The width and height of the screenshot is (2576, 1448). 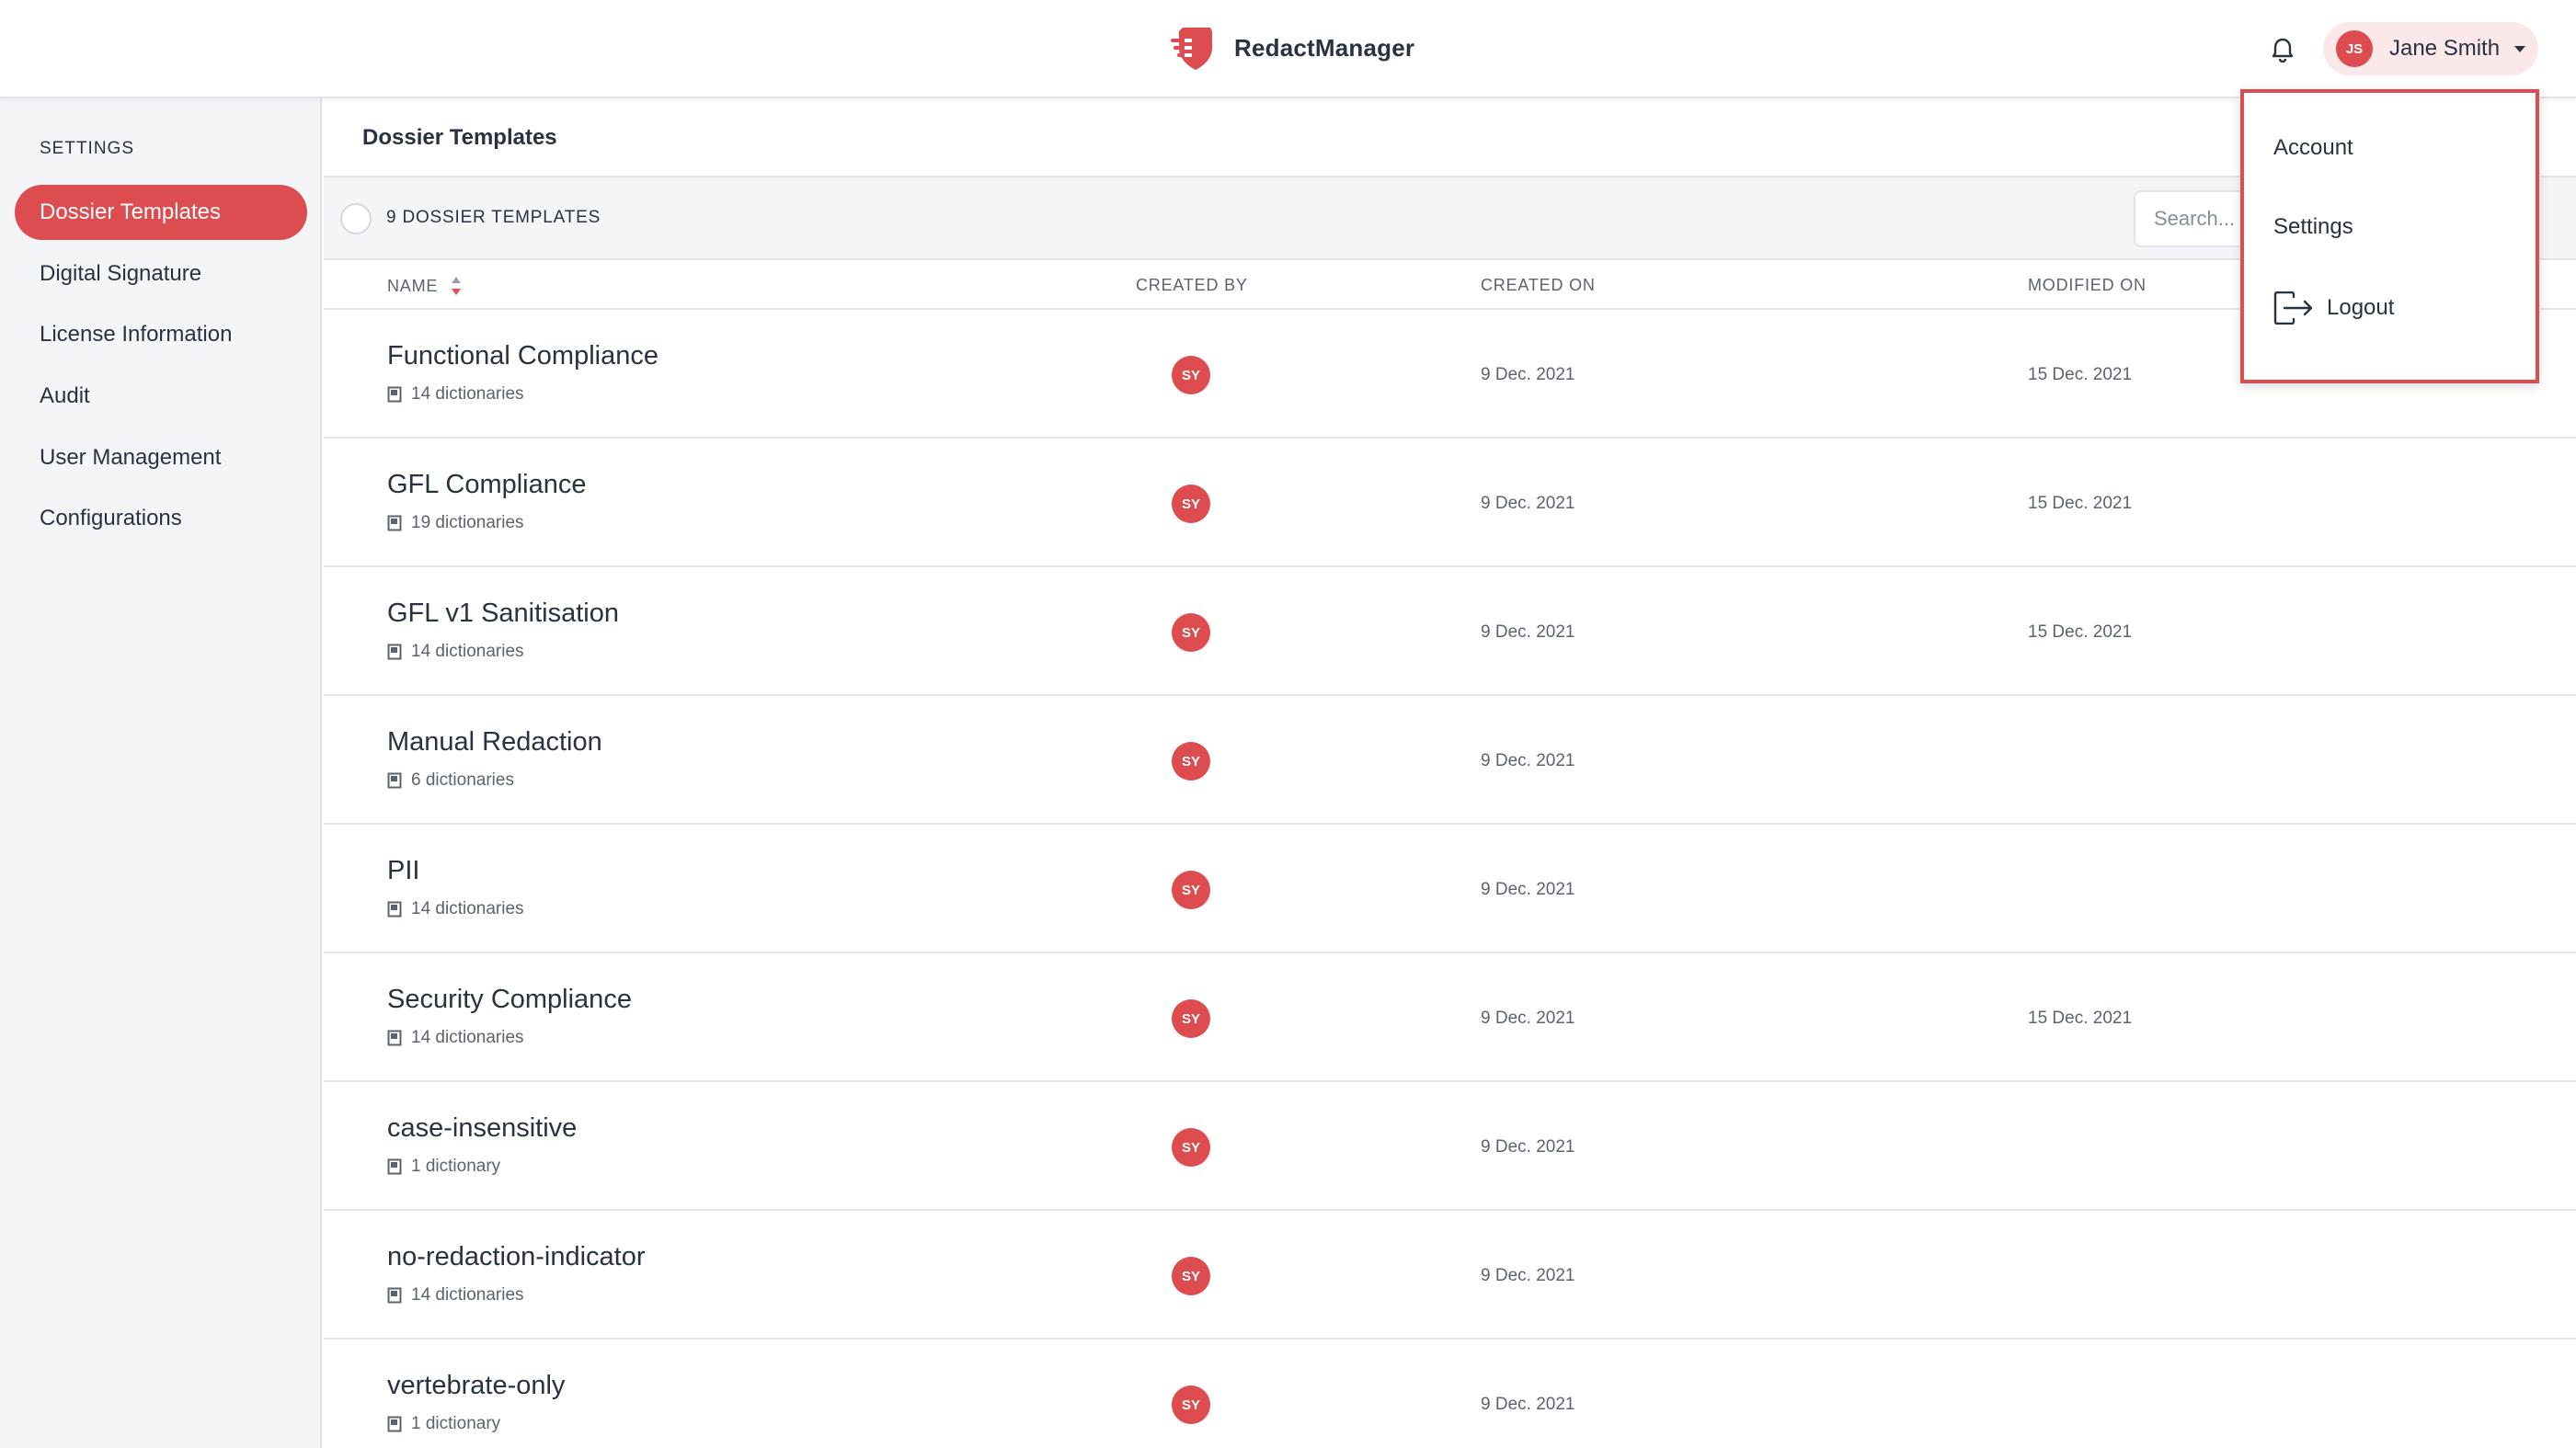 I want to click on notifications-button, so click(x=2283, y=49).